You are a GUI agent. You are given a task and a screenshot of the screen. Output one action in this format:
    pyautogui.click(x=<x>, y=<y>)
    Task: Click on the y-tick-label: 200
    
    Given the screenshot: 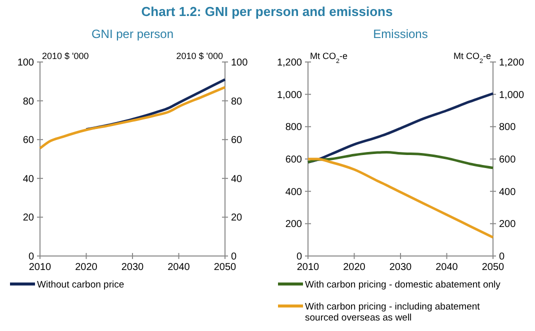 What is the action you would take?
    pyautogui.click(x=293, y=224)
    